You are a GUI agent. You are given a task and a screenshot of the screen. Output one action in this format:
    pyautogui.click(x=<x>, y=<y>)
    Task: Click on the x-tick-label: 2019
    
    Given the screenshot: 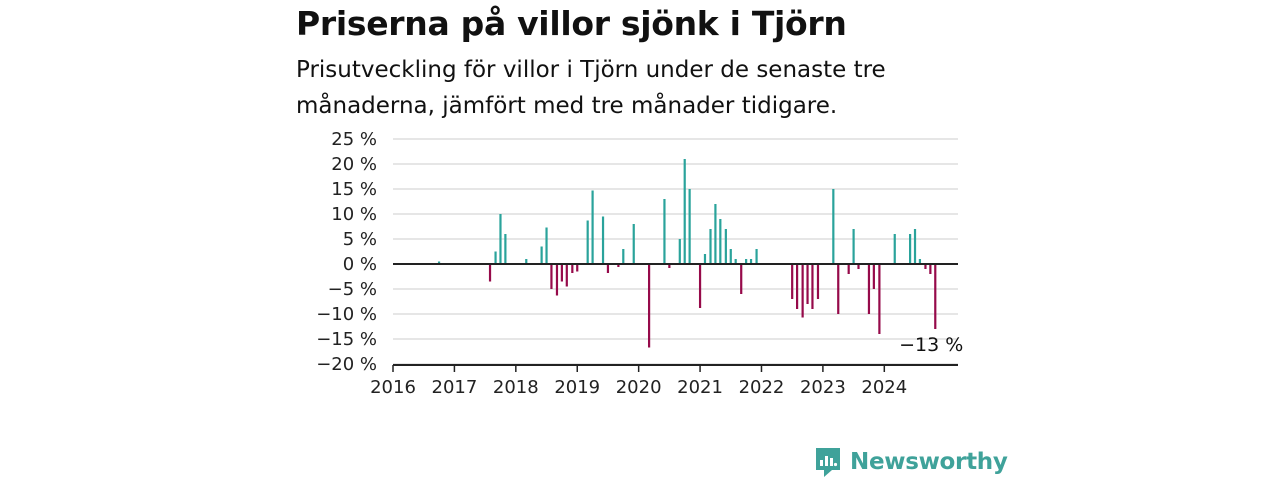 What is the action you would take?
    pyautogui.click(x=577, y=387)
    